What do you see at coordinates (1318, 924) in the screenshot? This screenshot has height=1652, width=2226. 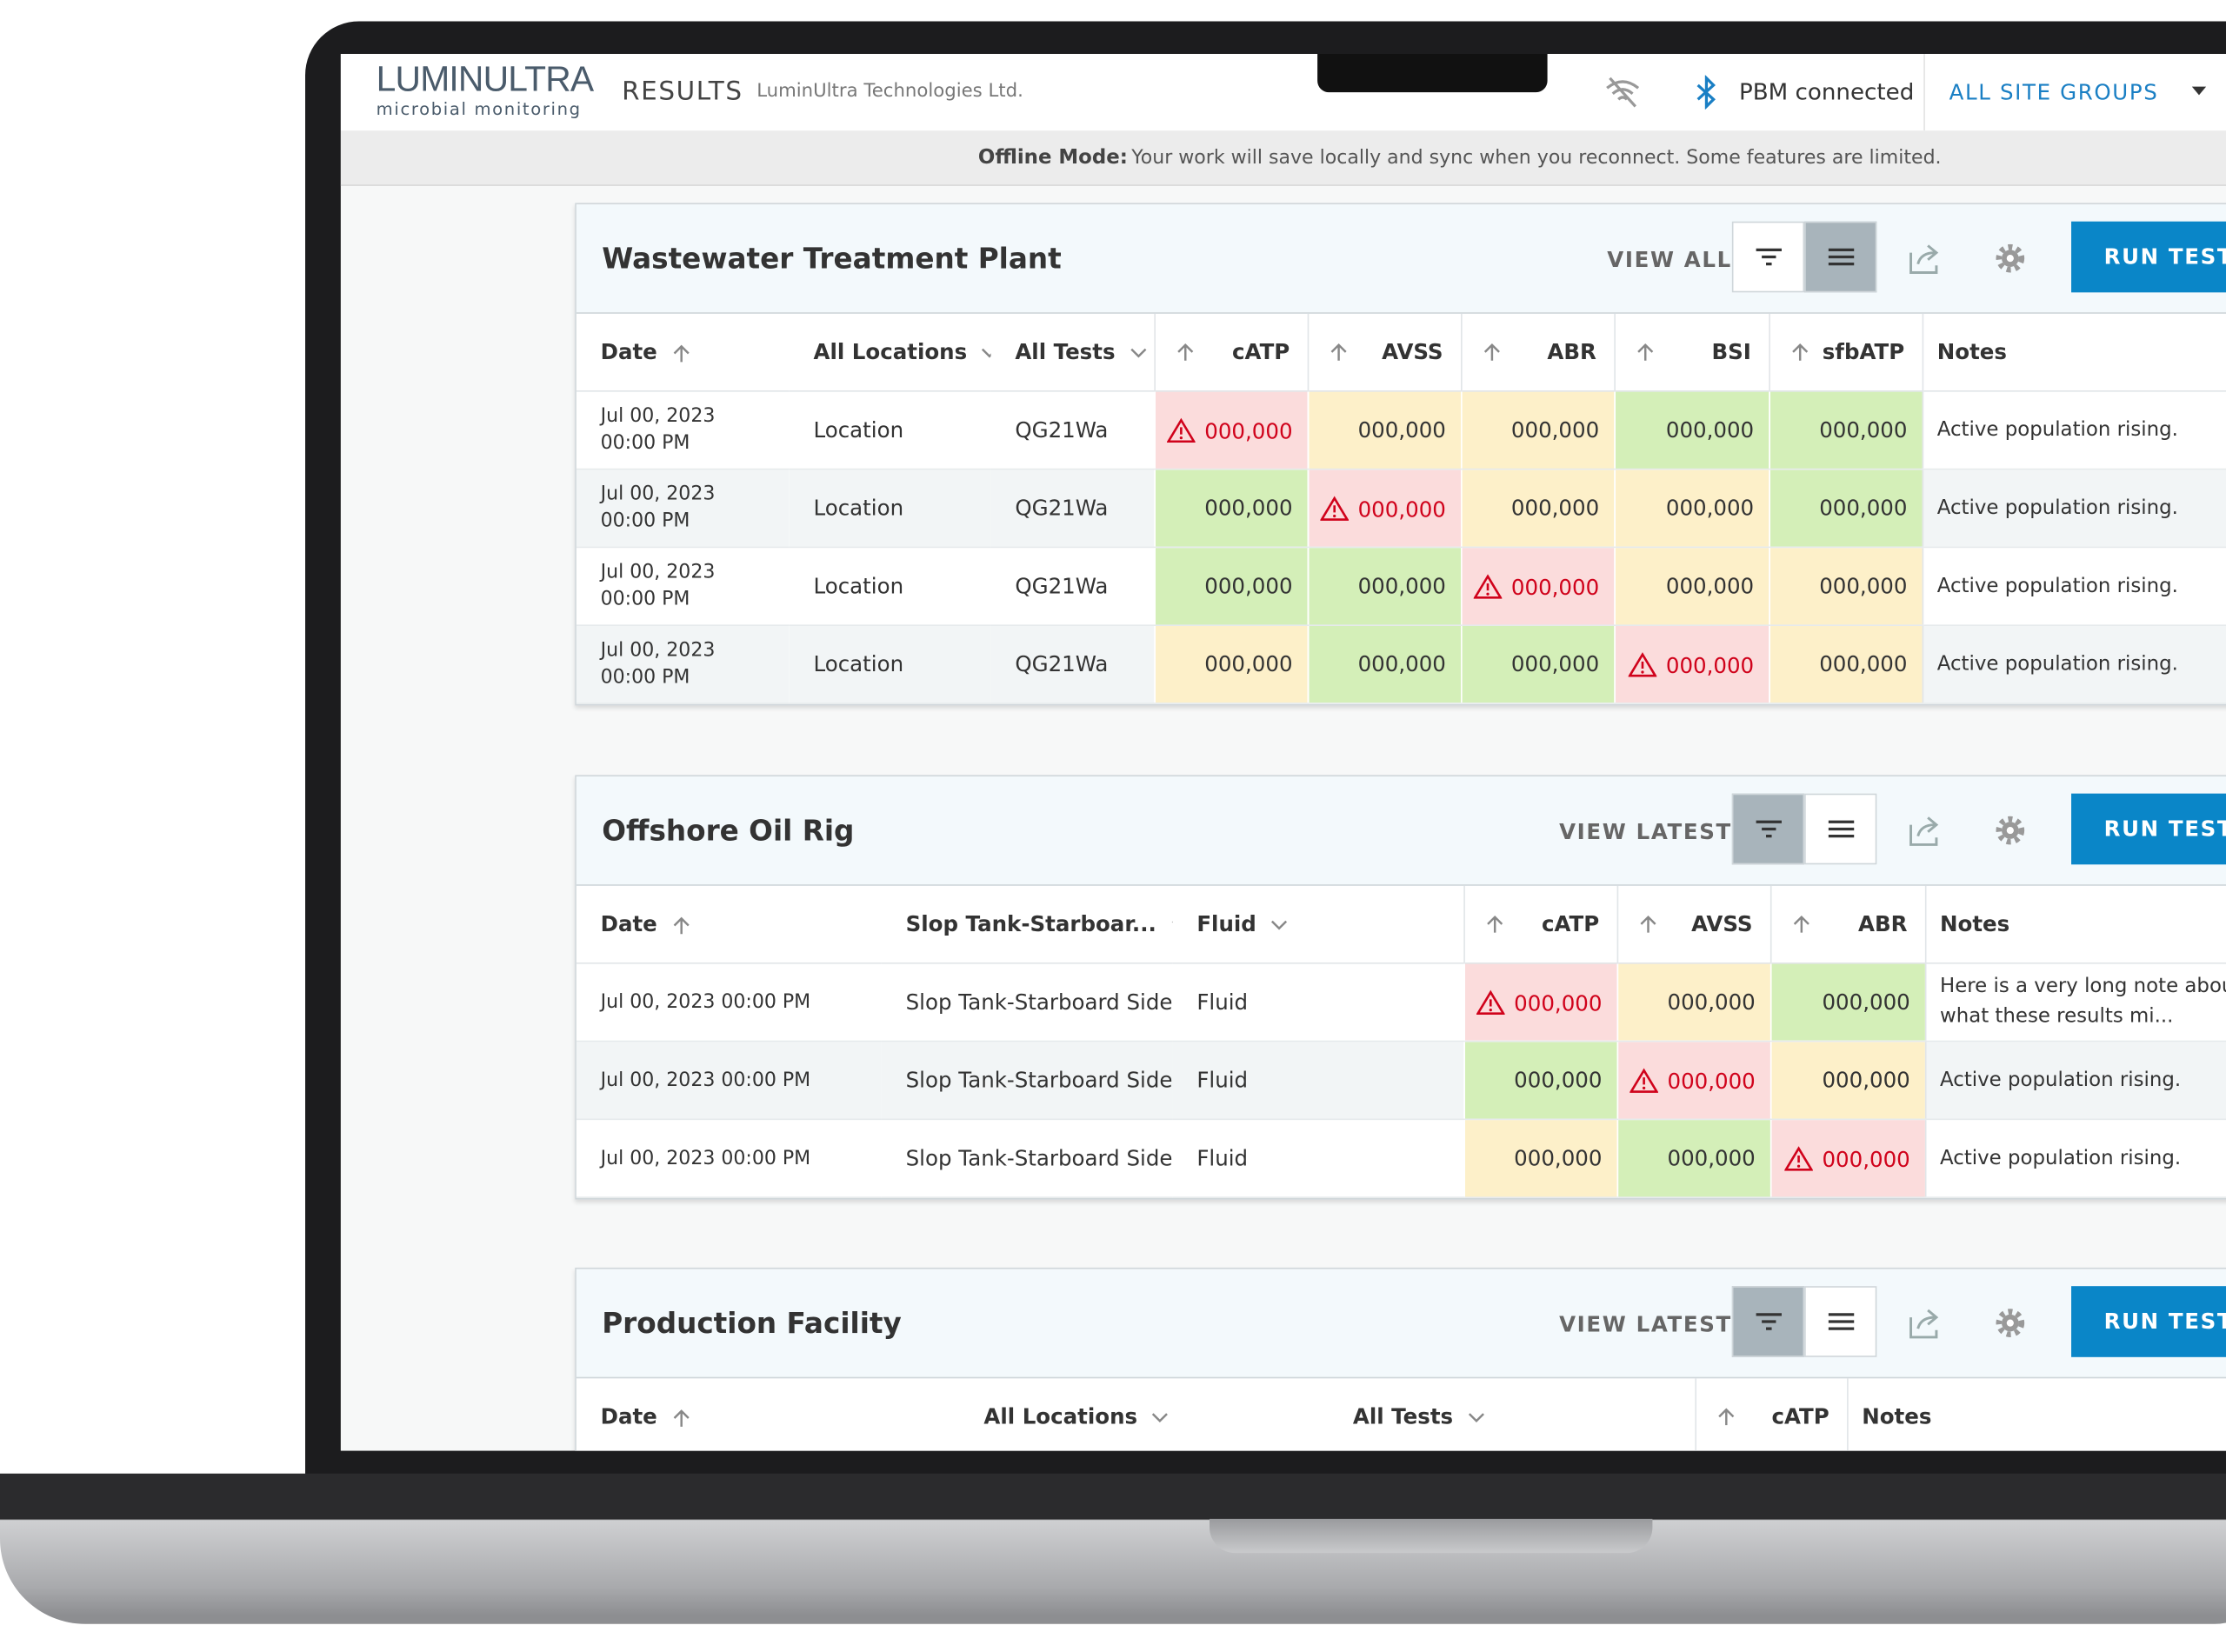 I see `column-header: Fluid` at bounding box center [1318, 924].